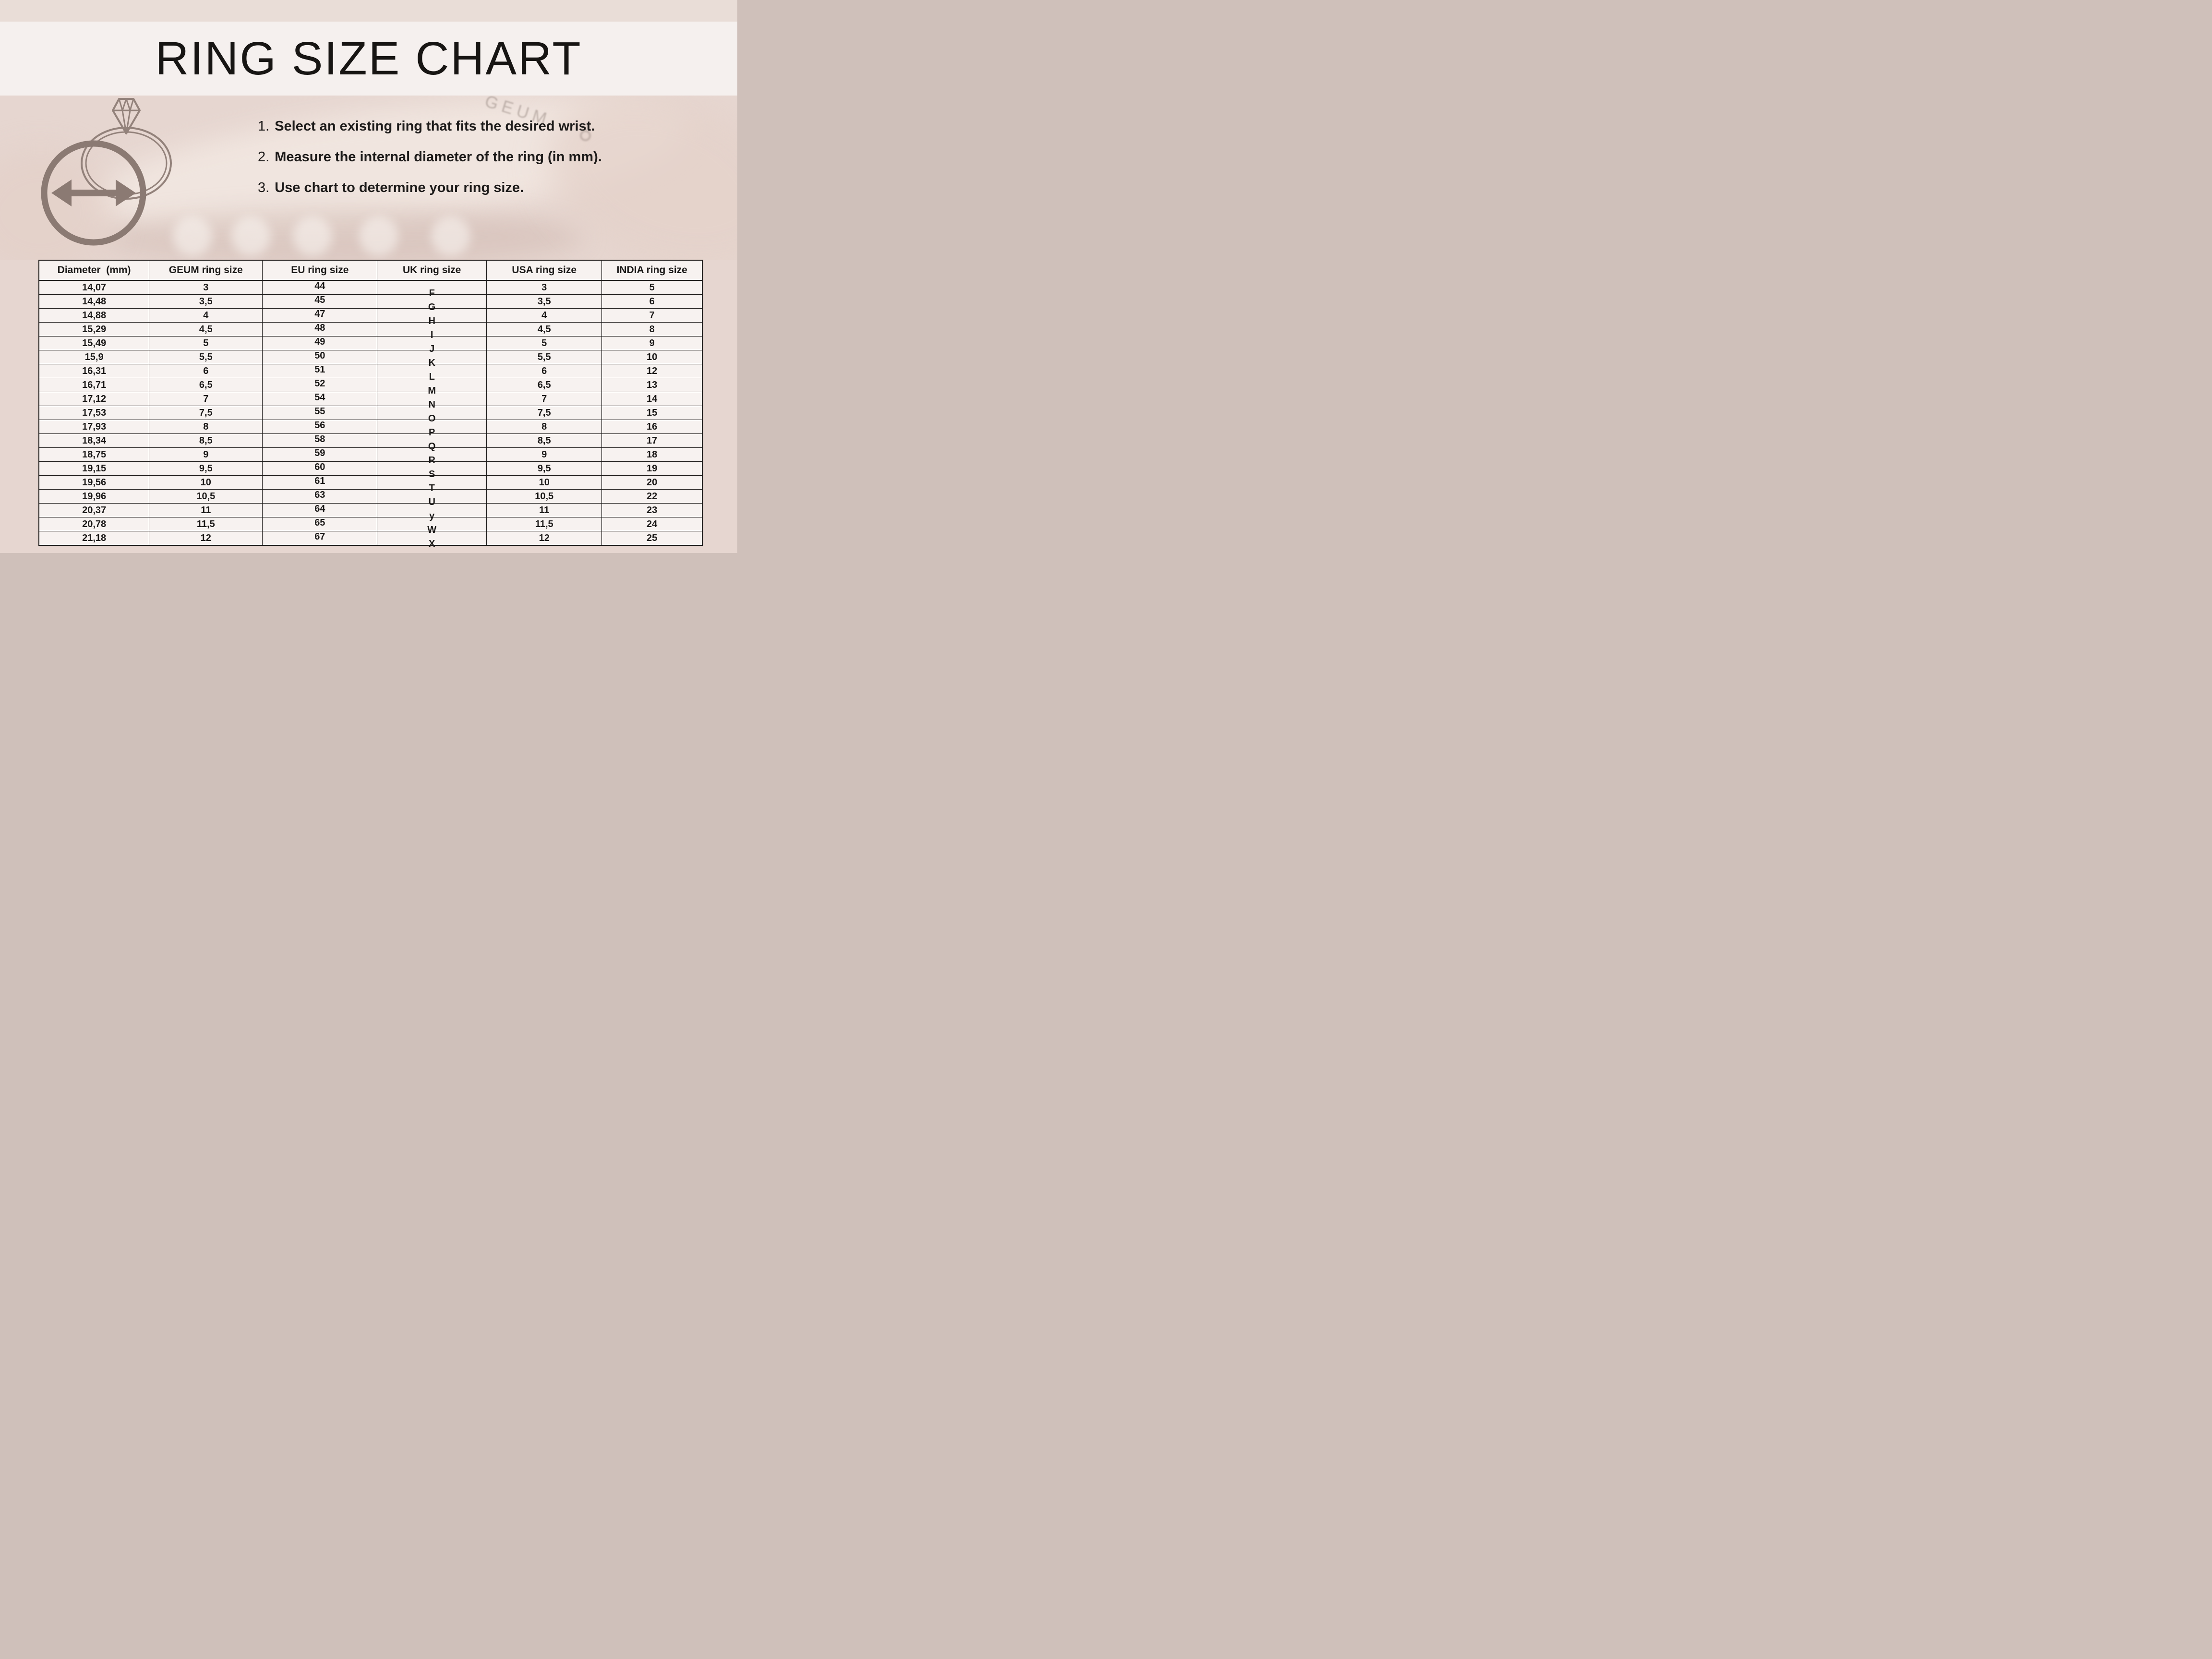 This screenshot has height=1659, width=2212. Describe the element at coordinates (93, 193) in the screenshot. I see `double-arrow-icon` at that location.